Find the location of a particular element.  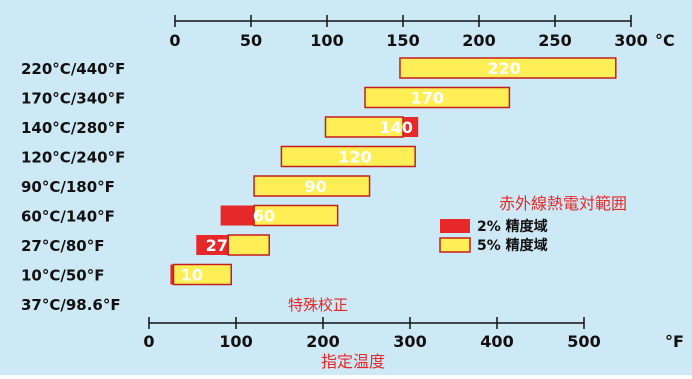

top-axis-tick-label: 0 is located at coordinates (174, 40).